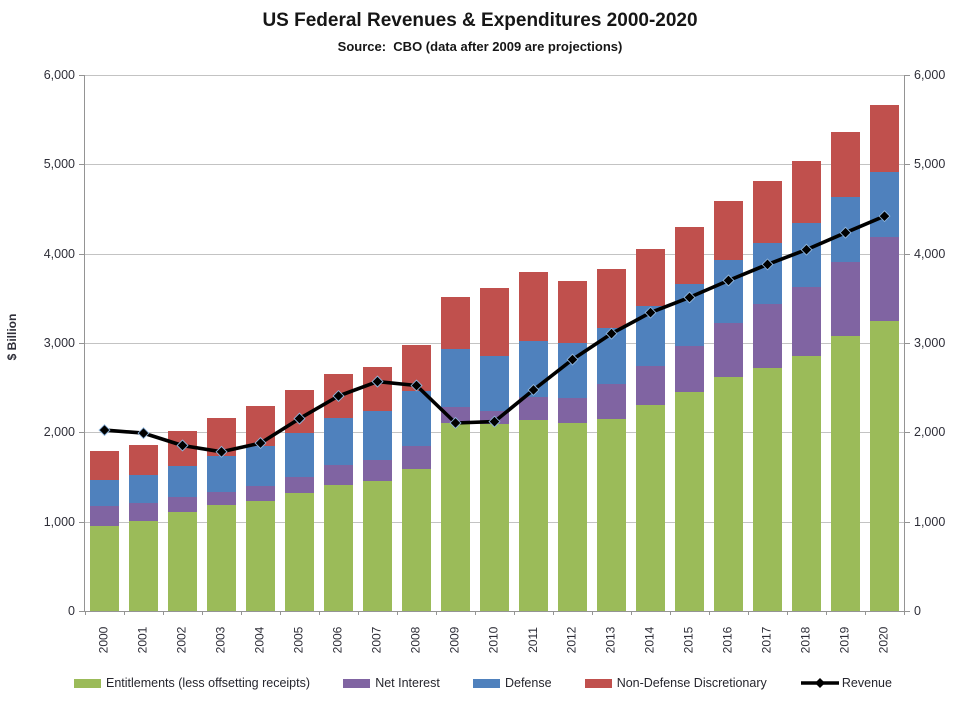  Describe the element at coordinates (844, 640) in the screenshot. I see `x-tick-label: 2019` at that location.